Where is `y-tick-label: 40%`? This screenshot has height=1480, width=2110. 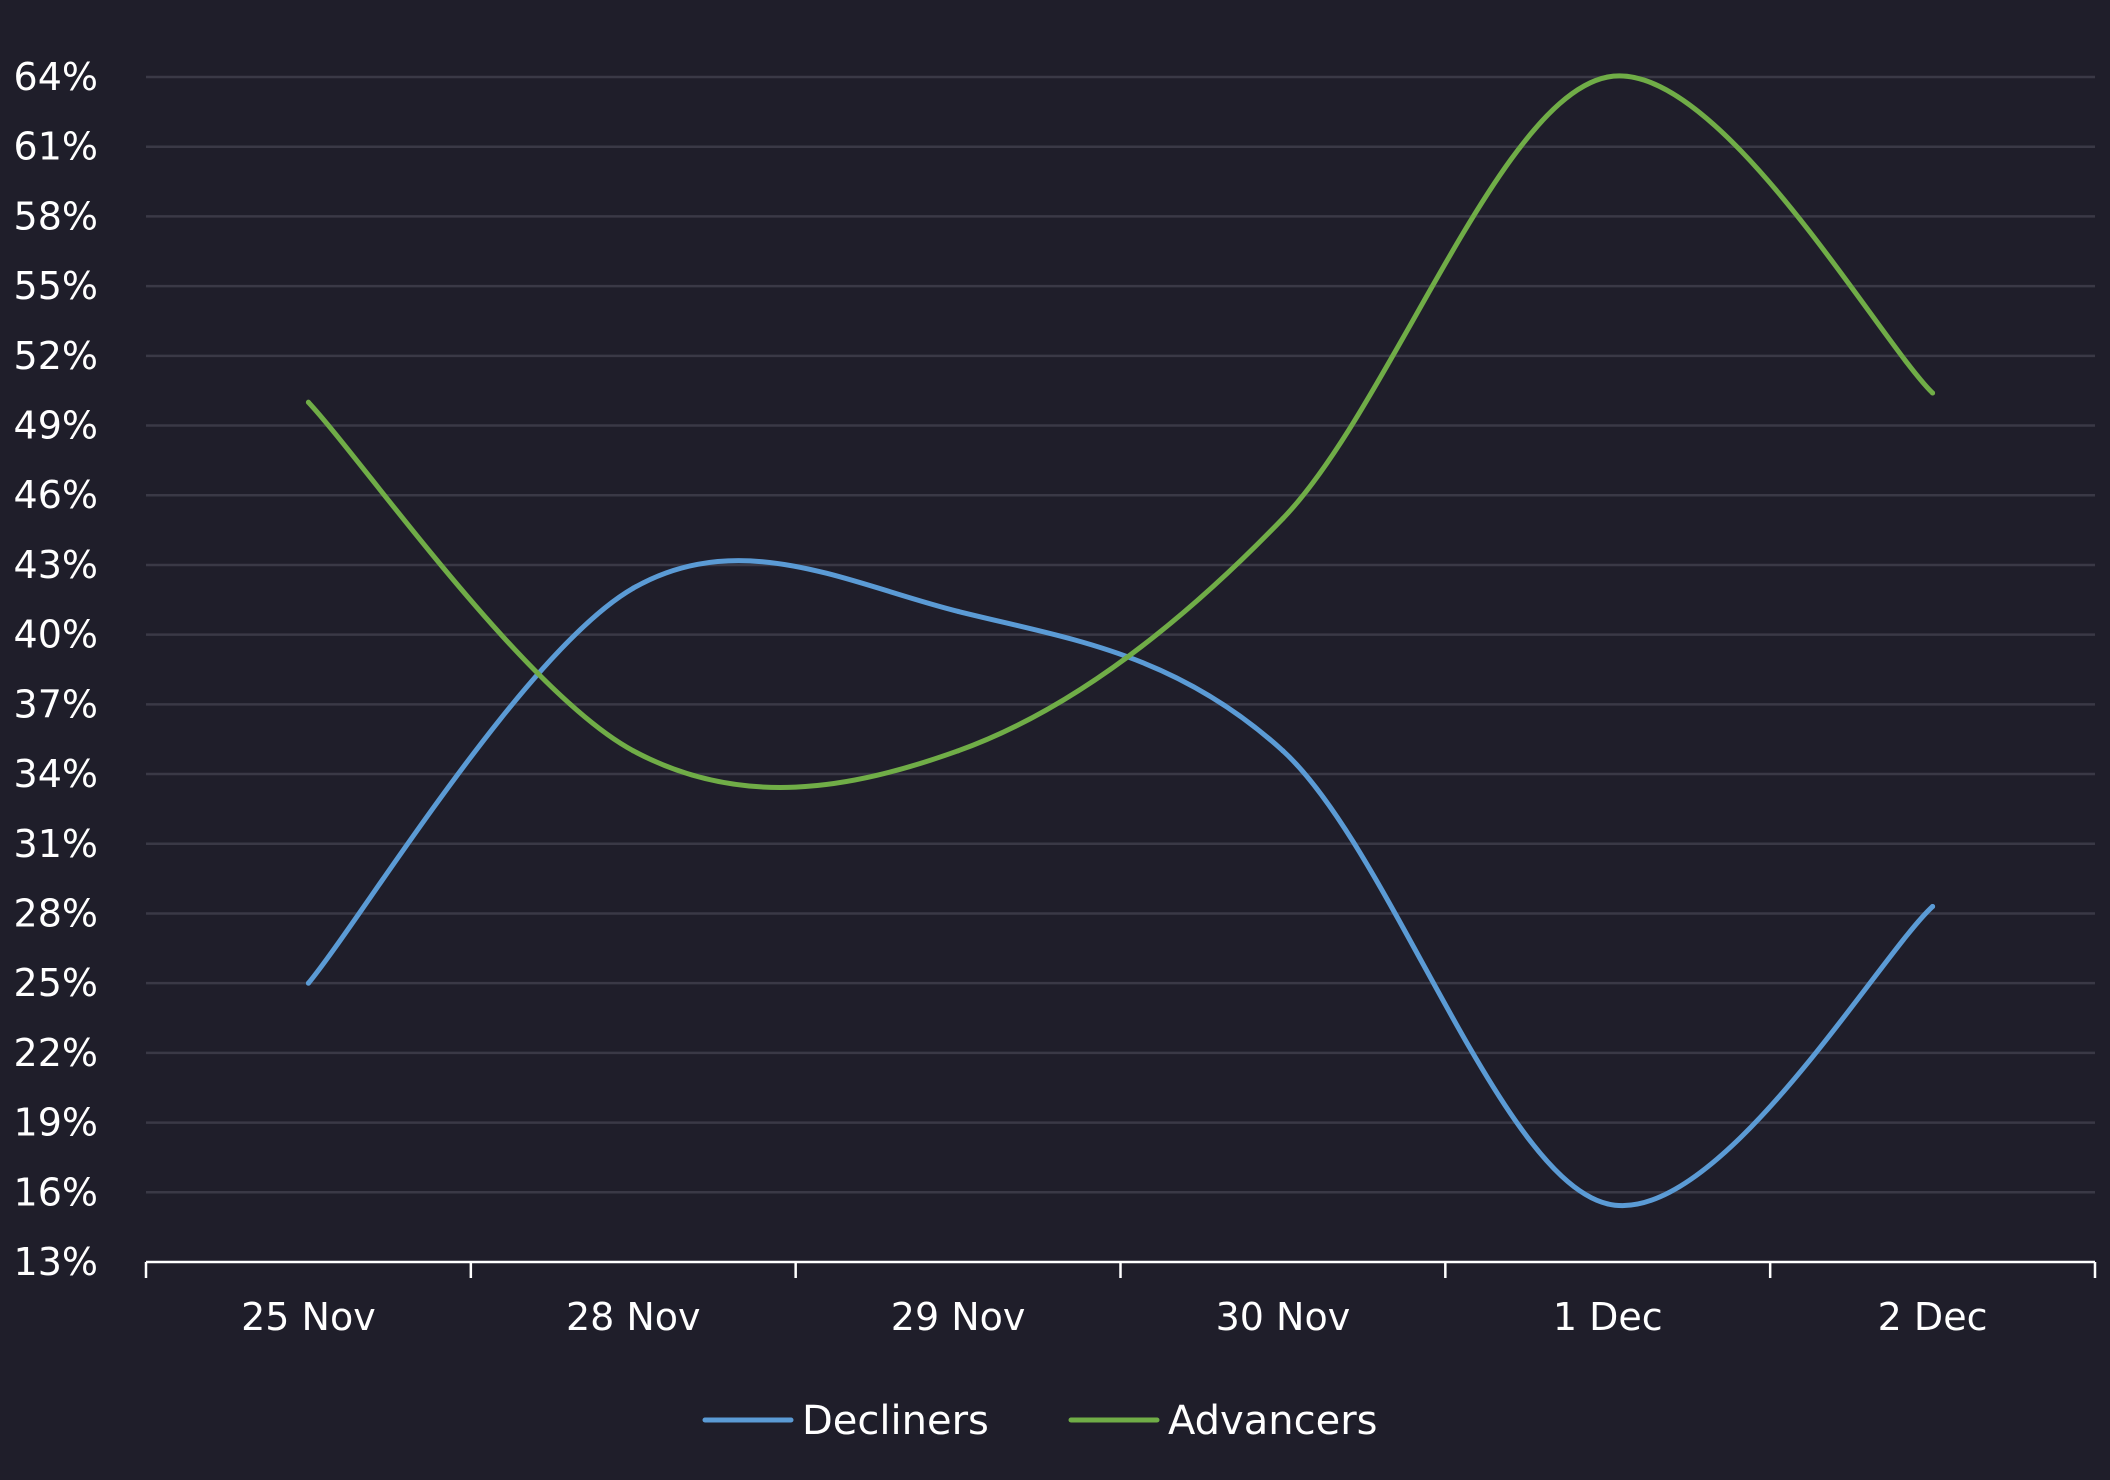
y-tick-label: 40% is located at coordinates (56, 635).